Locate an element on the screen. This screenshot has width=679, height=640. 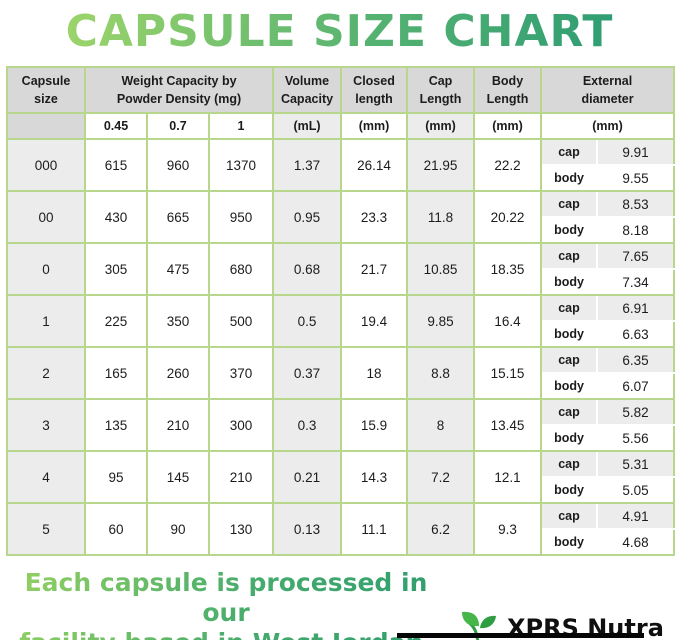
table-row: 5 60 90 130 0.13 11.1 6.2 9.3 cap 4.91 is located at coordinates (341, 529).